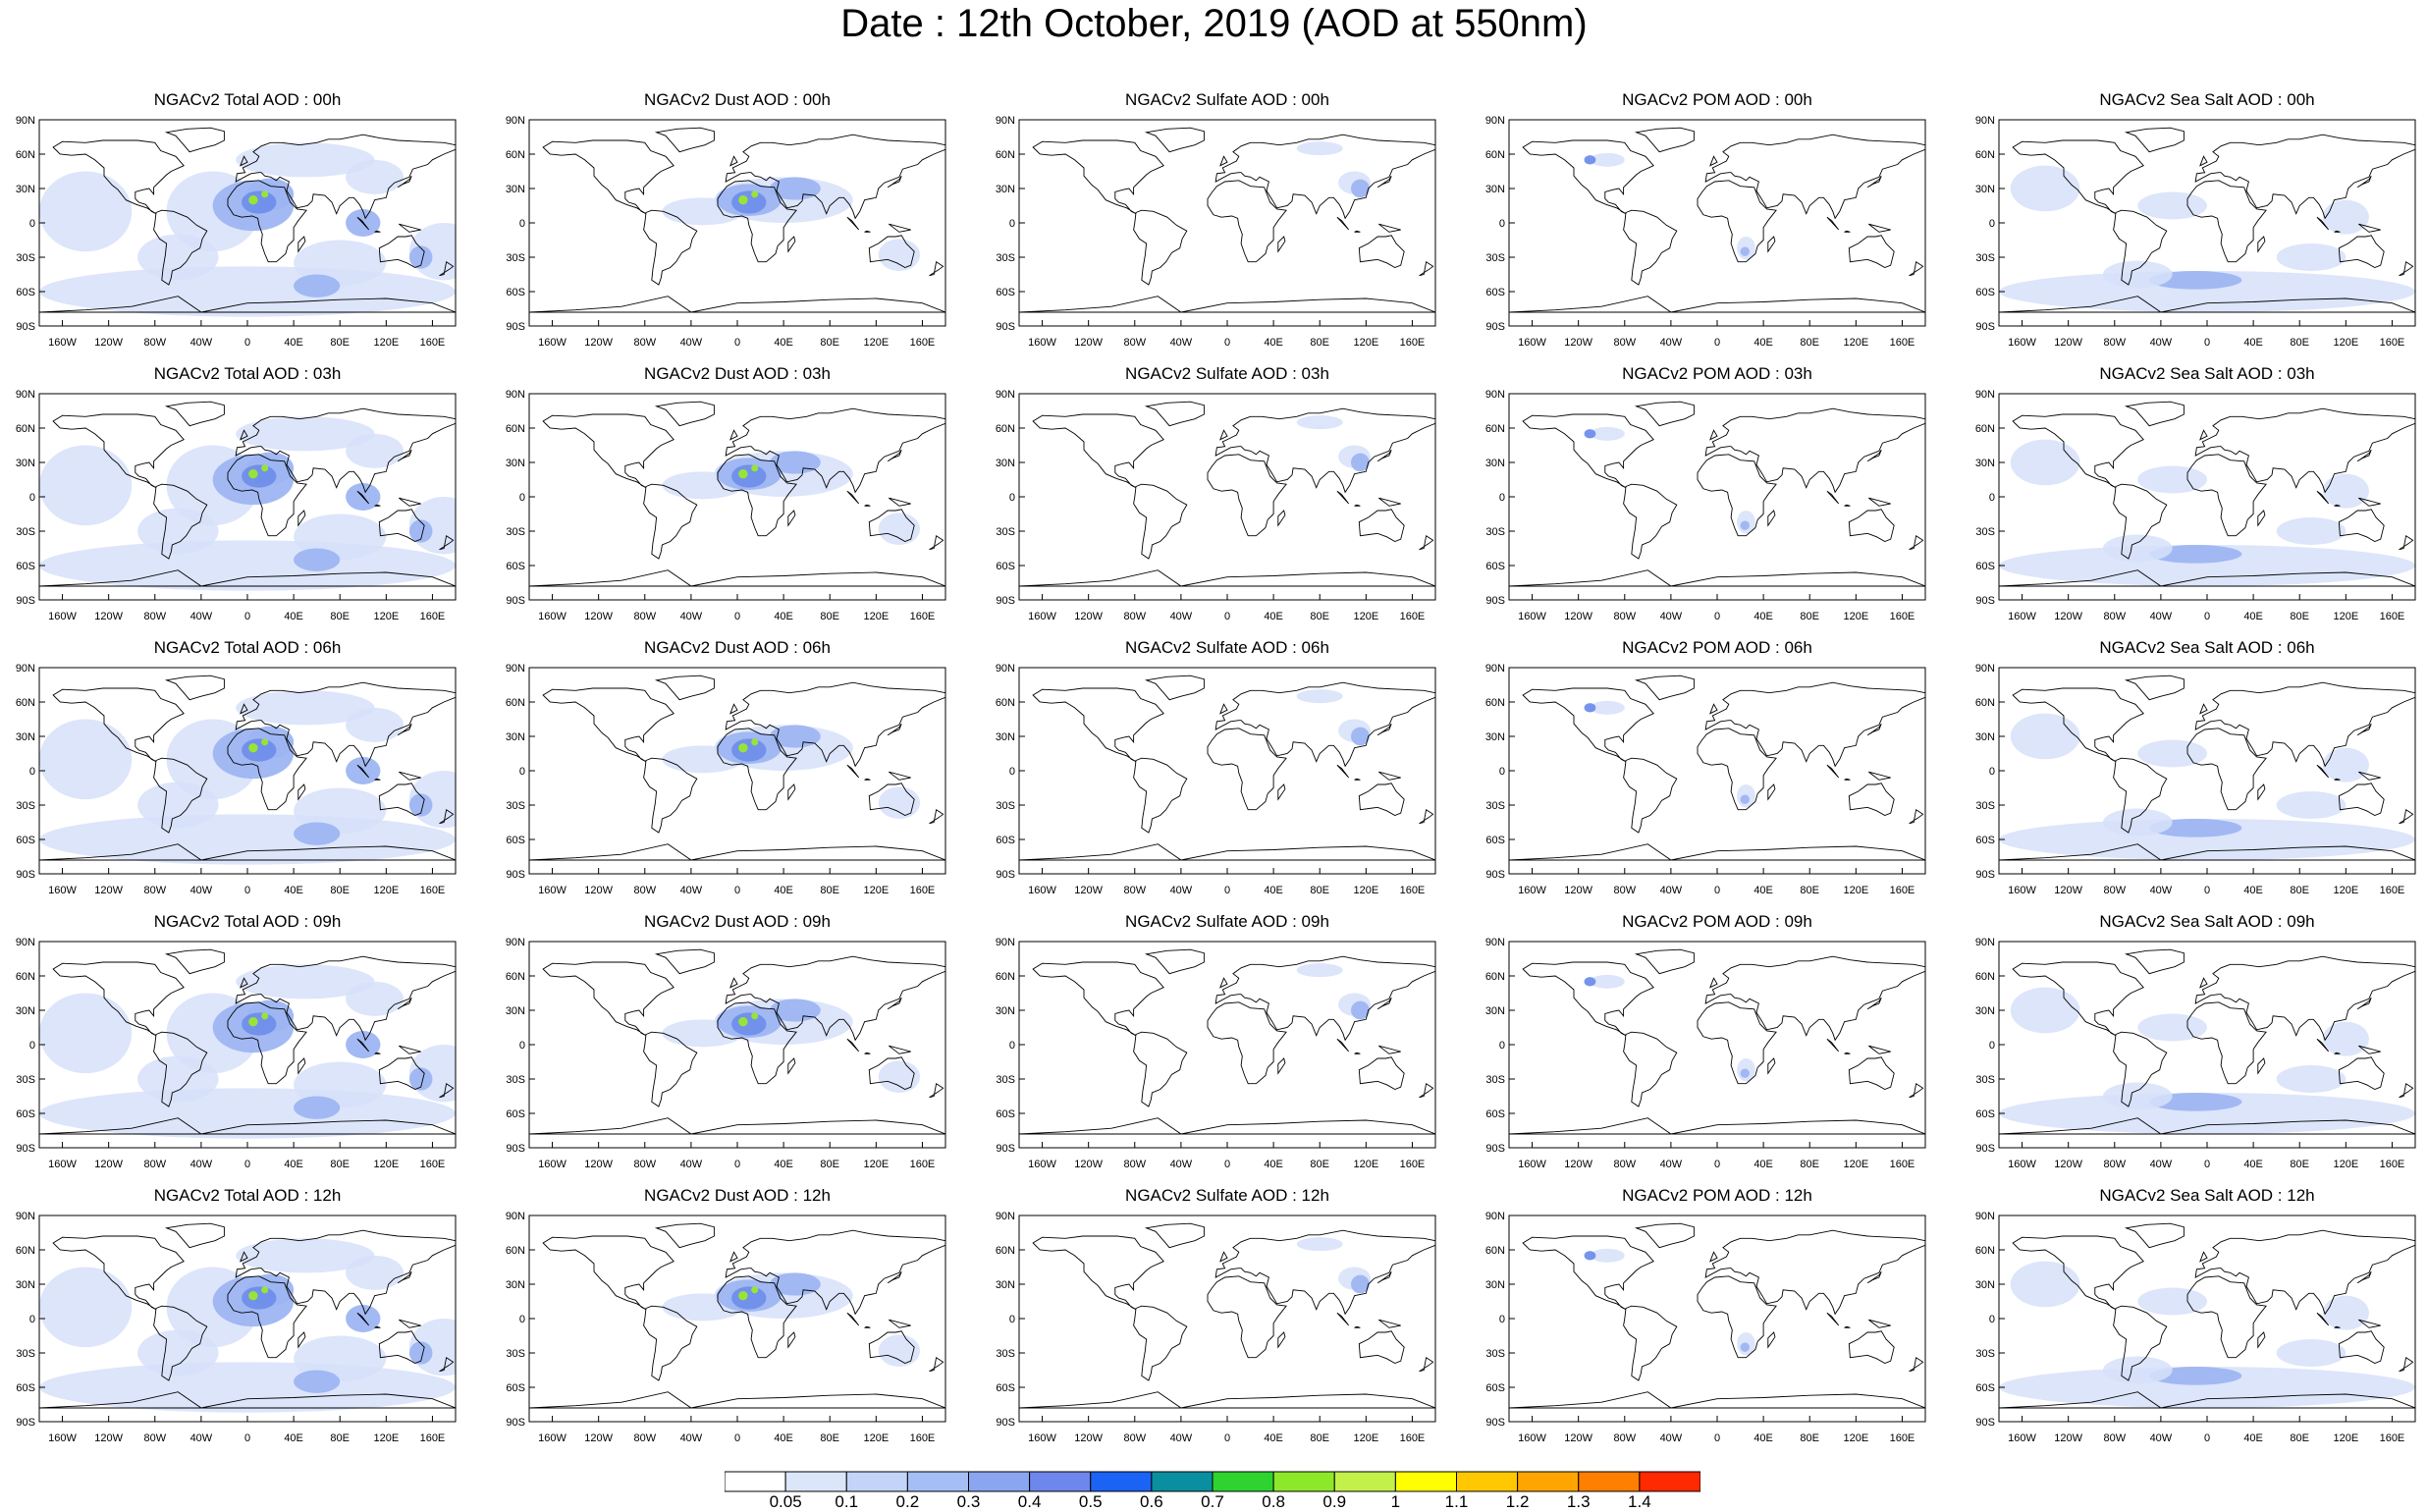  I want to click on lon-label: 160E, so click(923, 1165).